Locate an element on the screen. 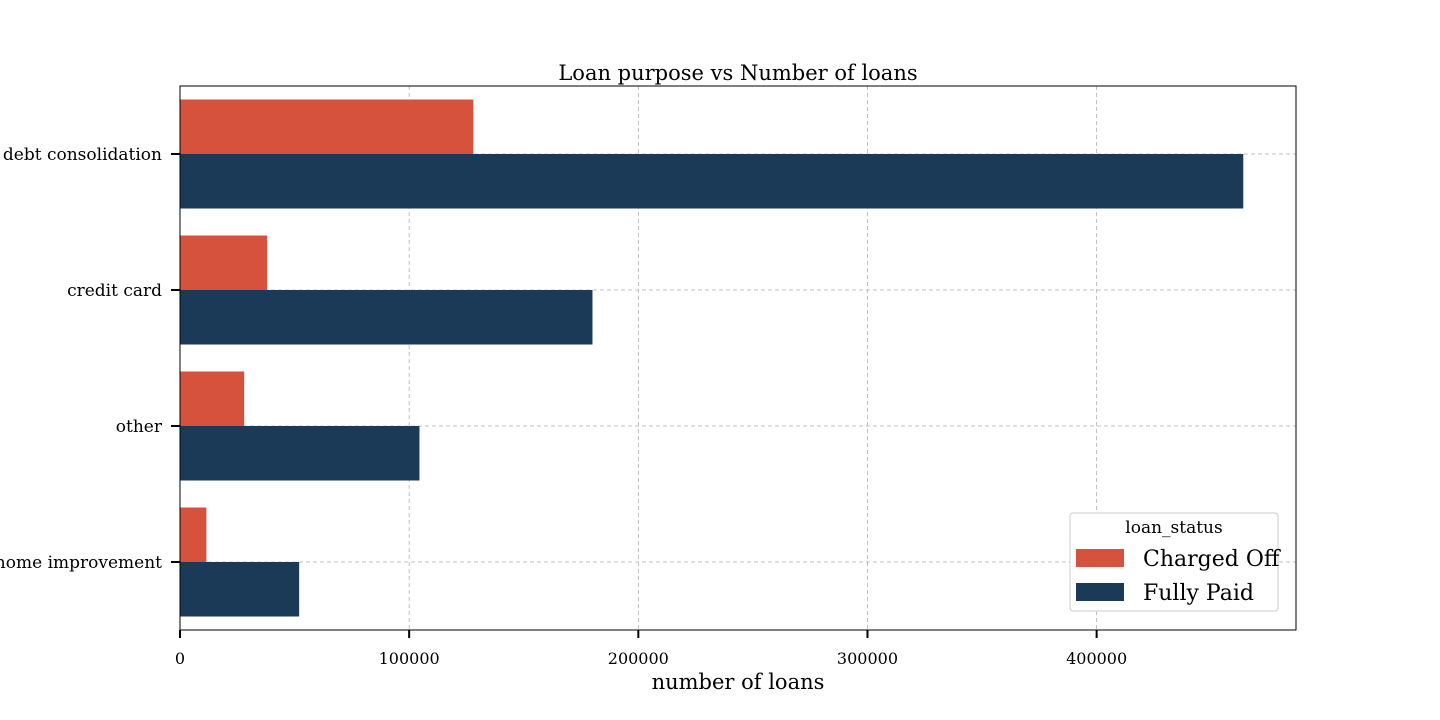 This screenshot has width=1440, height=720. y-tick-label-2: other is located at coordinates (139, 427).